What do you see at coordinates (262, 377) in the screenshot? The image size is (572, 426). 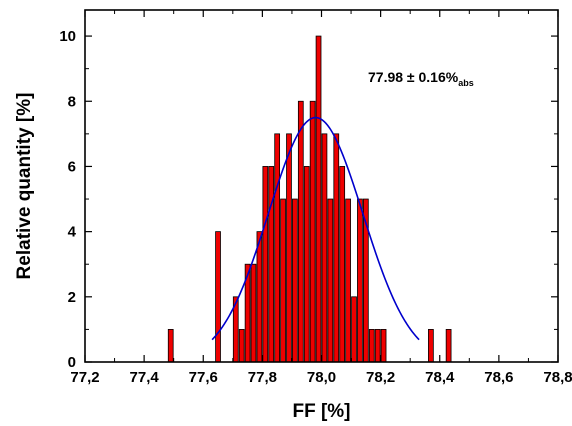 I see `x-tick-label: 77,8` at bounding box center [262, 377].